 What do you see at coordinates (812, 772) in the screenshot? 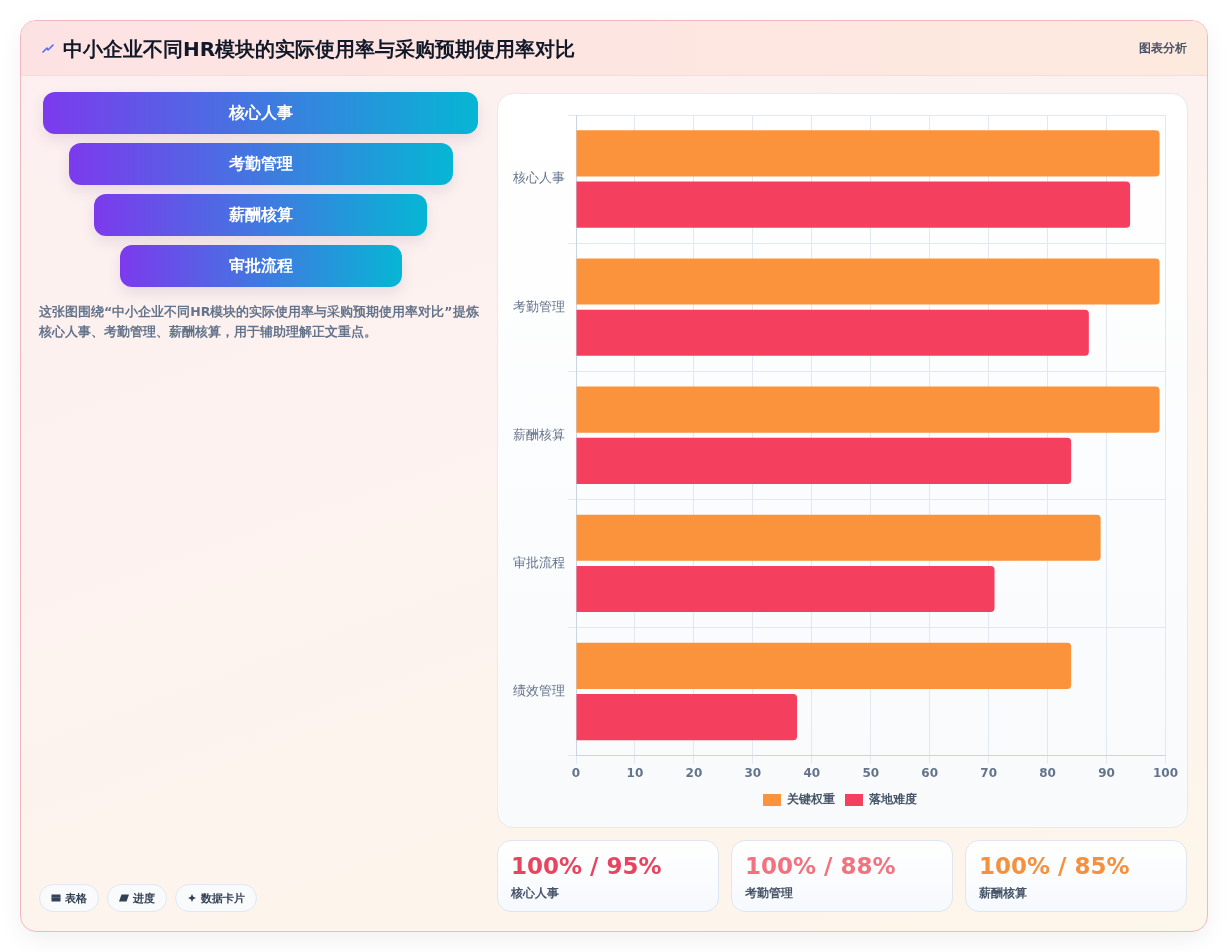
I see `x-tick-label: 40` at bounding box center [812, 772].